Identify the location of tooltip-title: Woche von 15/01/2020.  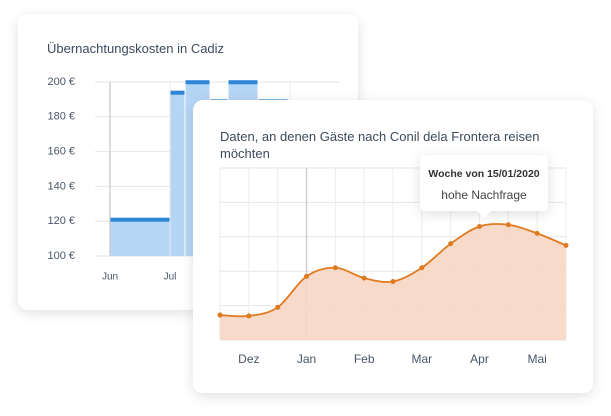
(483, 174).